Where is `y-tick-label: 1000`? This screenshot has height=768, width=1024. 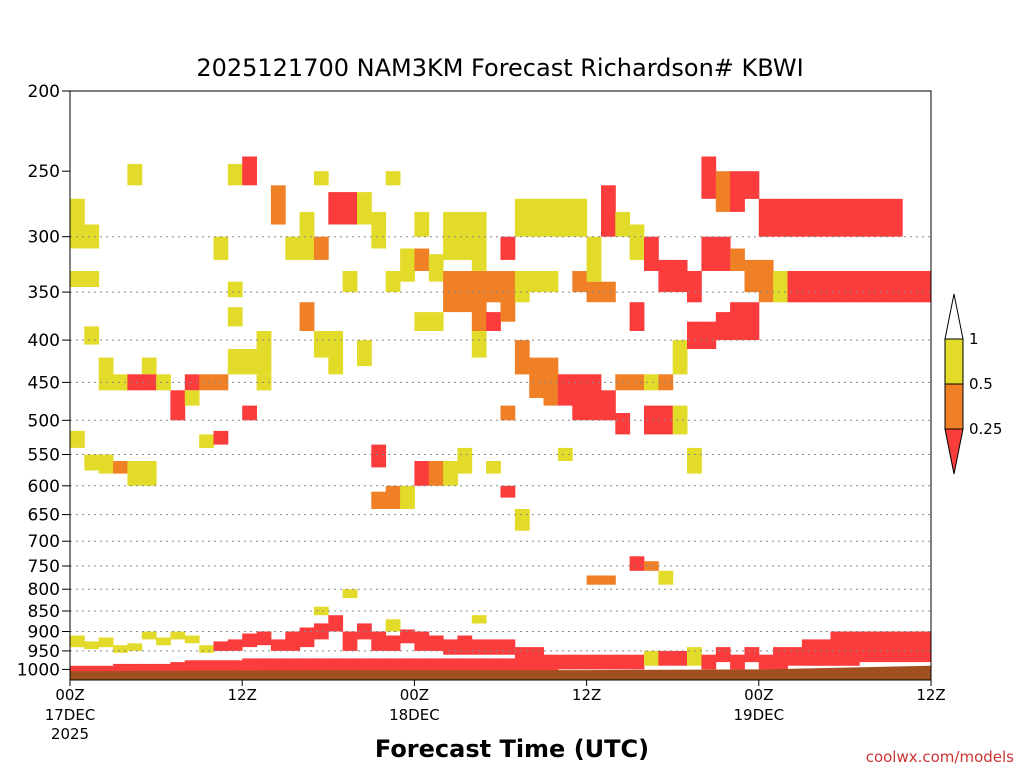 y-tick-label: 1000 is located at coordinates (38, 670).